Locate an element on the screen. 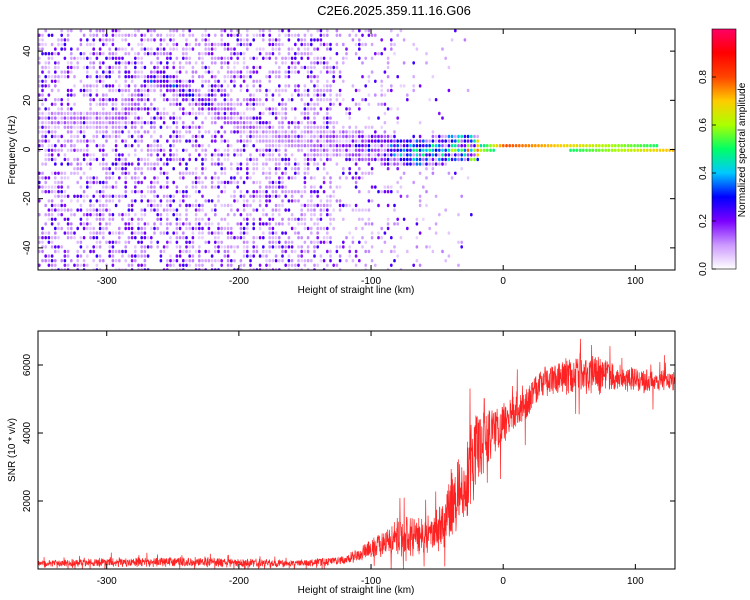 The width and height of the screenshot is (750, 600). x-tick-label: -300 is located at coordinates (107, 281).